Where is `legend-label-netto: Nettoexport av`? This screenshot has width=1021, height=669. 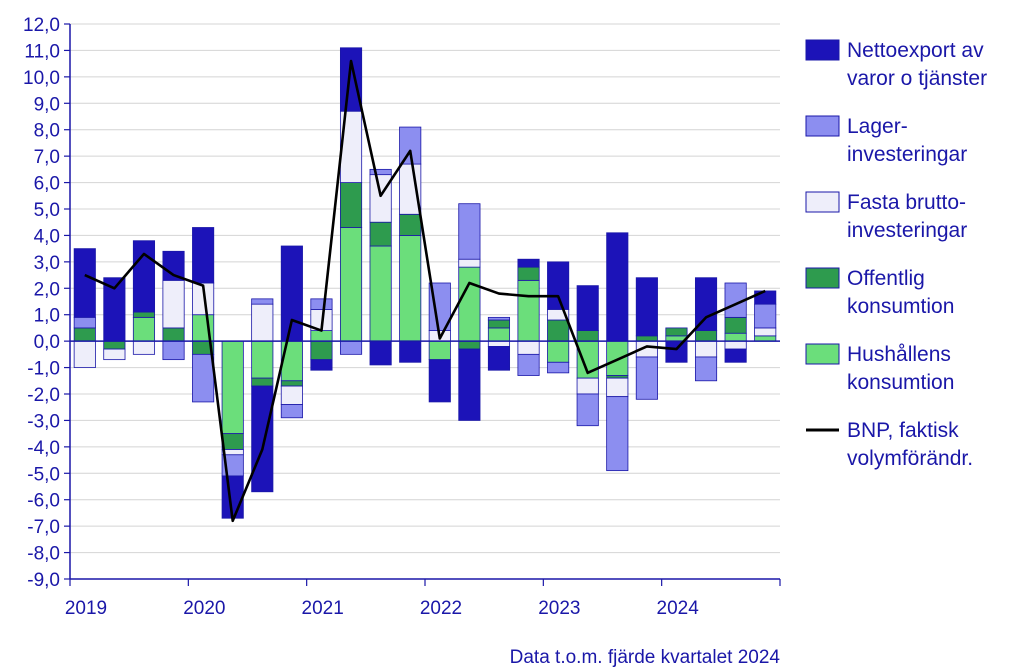
legend-label-netto: Nettoexport av is located at coordinates (915, 50).